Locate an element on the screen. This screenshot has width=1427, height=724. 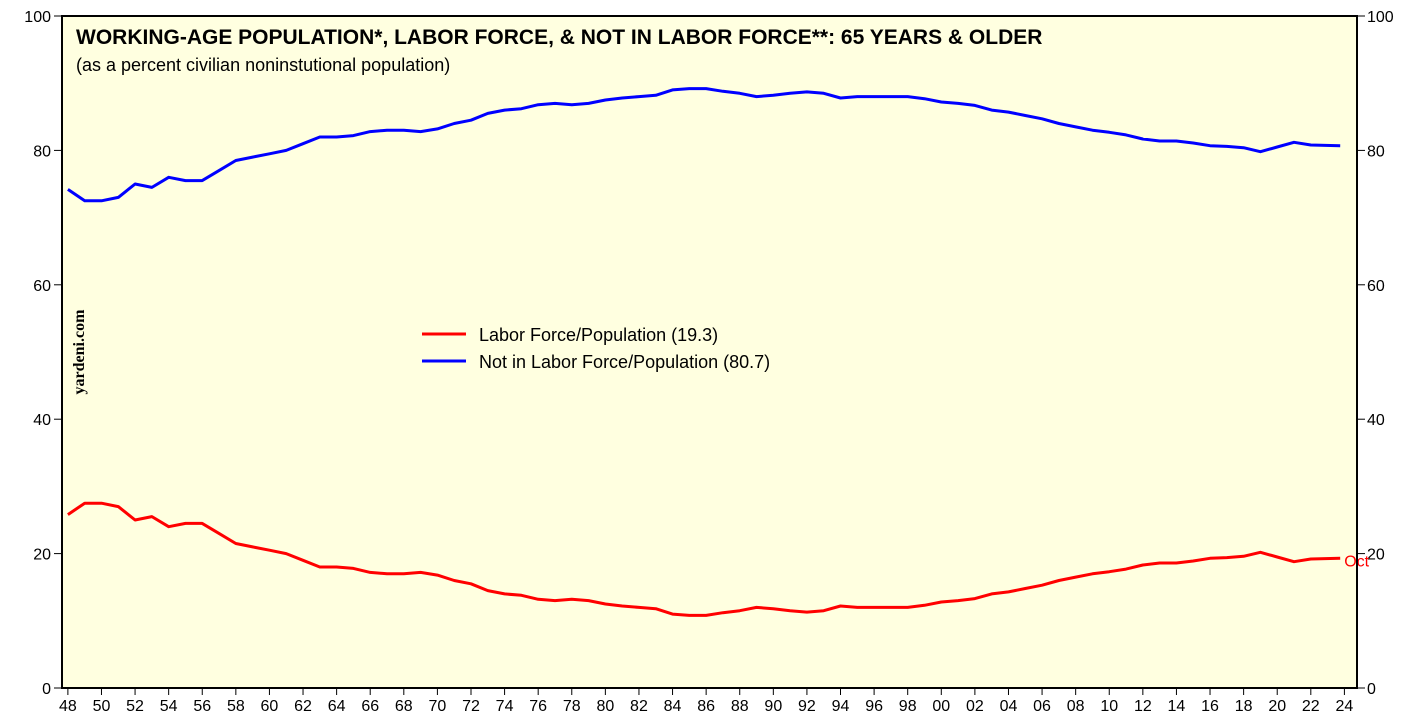
y-tick-label: 20 is located at coordinates (42, 555).